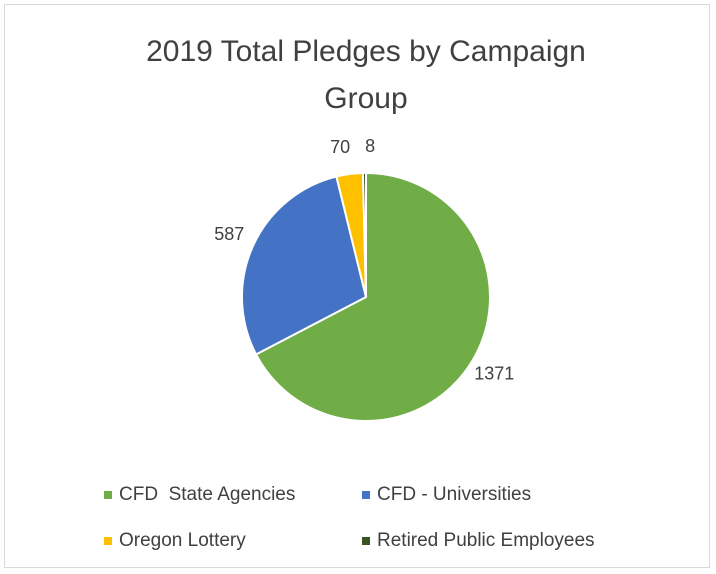 Image resolution: width=716 pixels, height=574 pixels. I want to click on legend-label: CFD State Agencies, so click(207, 494).